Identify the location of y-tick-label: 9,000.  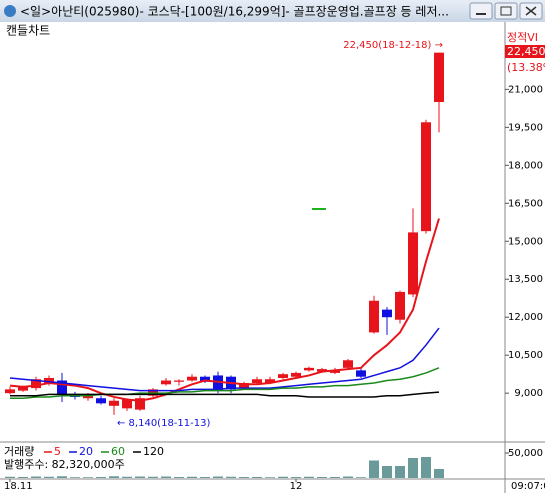
(528, 393).